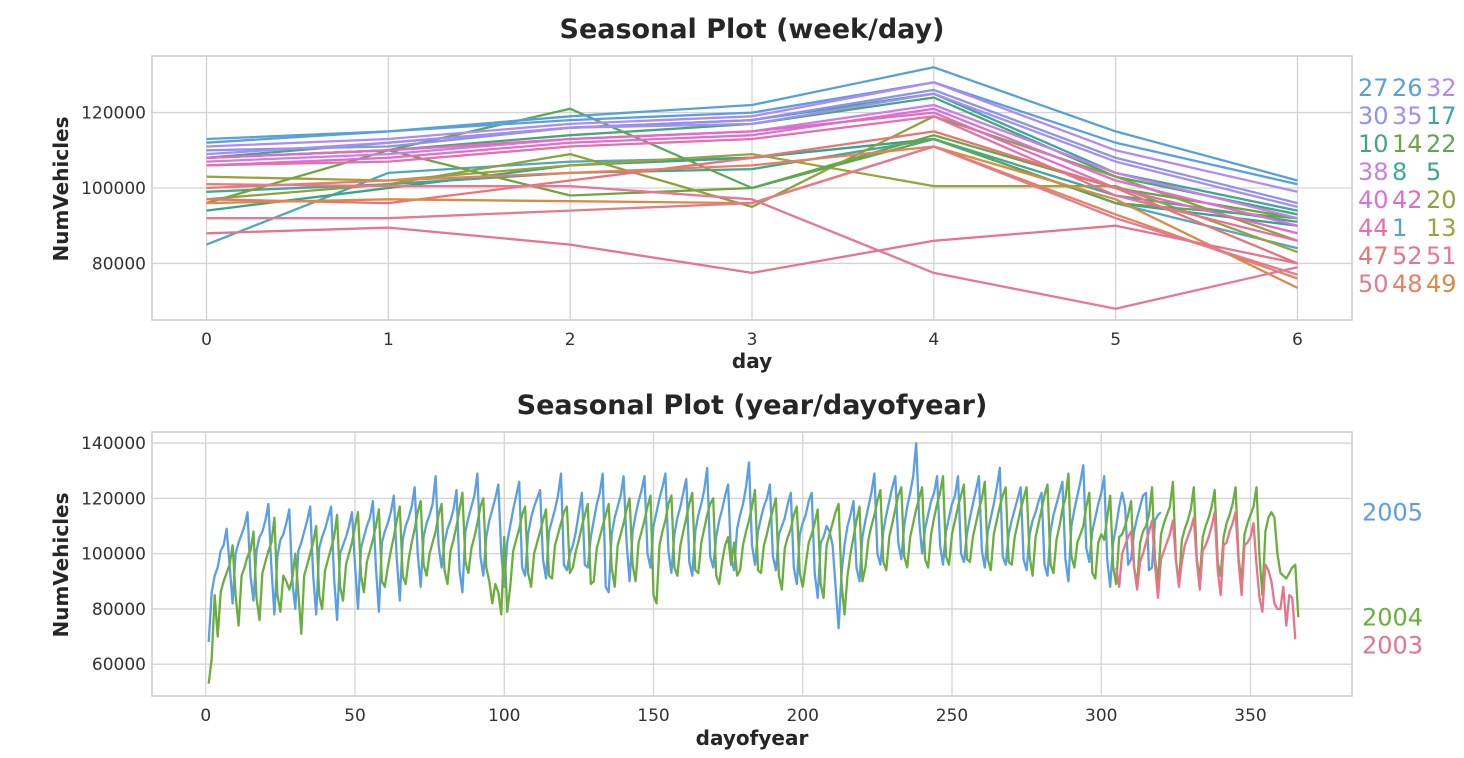 Image resolution: width=1464 pixels, height=758 pixels. Describe the element at coordinates (61, 564) in the screenshot. I see `bottom-y-axis-label: NumVehicles` at that location.